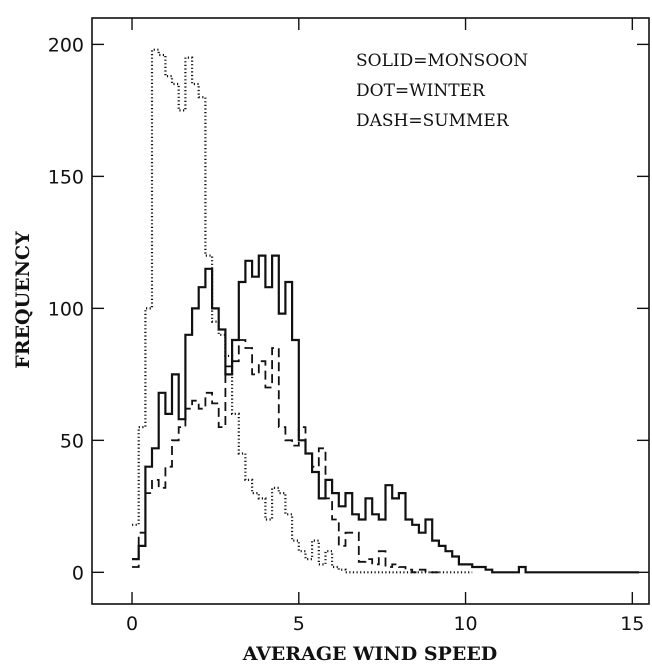 This screenshot has height=664, width=652. What do you see at coordinates (442, 61) in the screenshot?
I see `legend-entry-monsoon: SOLID=MONSOON` at bounding box center [442, 61].